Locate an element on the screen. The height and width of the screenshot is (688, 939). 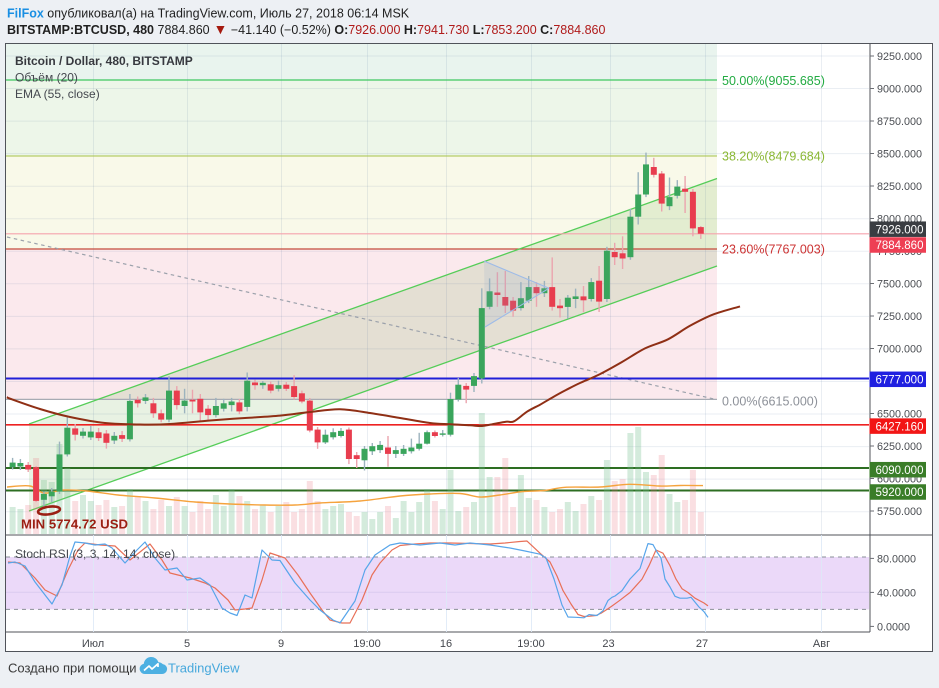
svg-text: 7884.860 is located at coordinates (900, 246).